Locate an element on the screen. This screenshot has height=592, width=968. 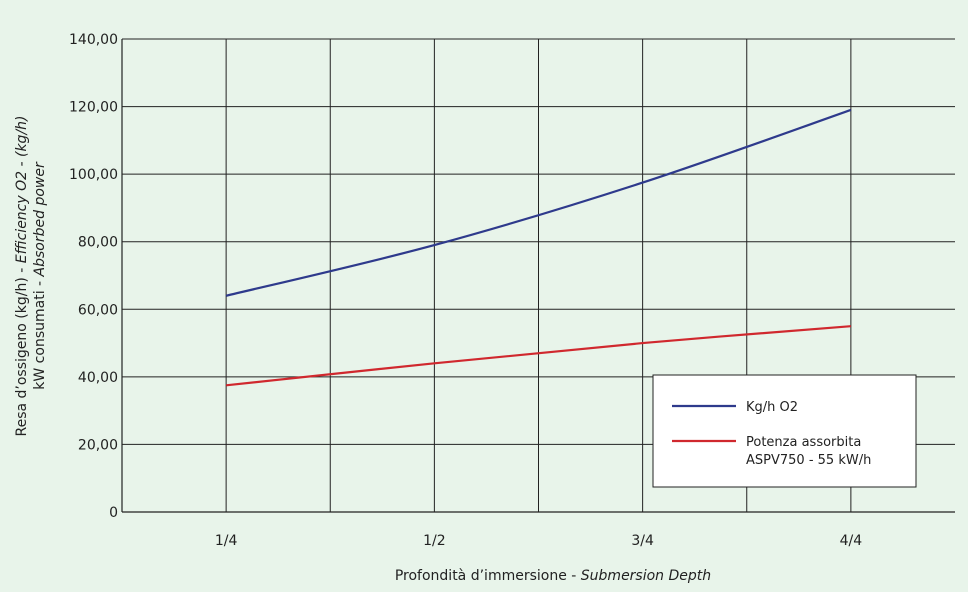
y-axis-title-line2: kW consumati - Absorbed power is located at coordinates (40, 275).